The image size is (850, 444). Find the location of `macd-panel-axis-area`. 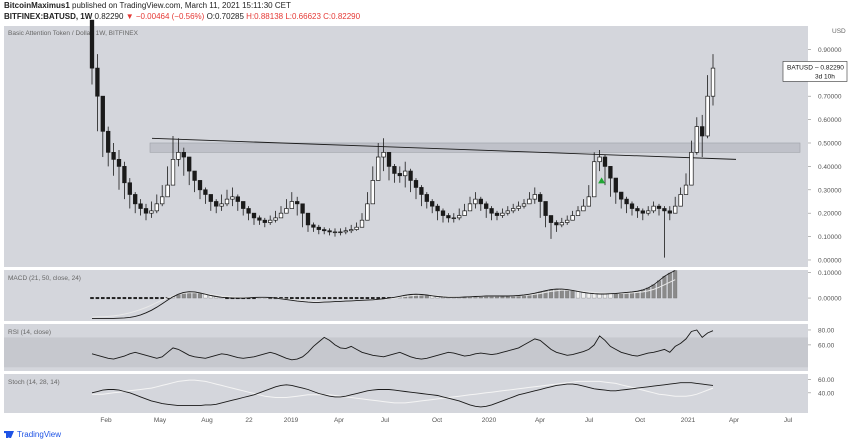

macd-panel-axis-area is located at coordinates (829, 295).